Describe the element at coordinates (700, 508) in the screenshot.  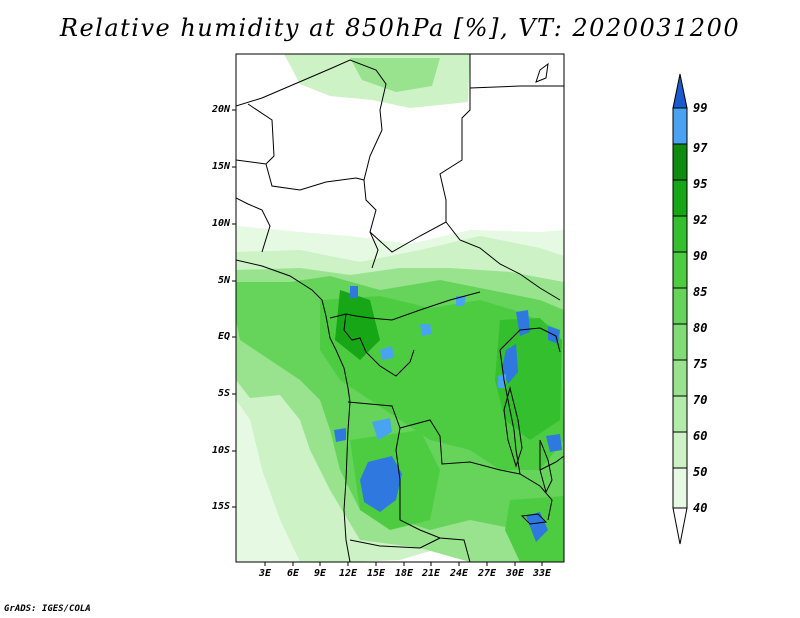
I see `colorbar-label: 40` at that location.